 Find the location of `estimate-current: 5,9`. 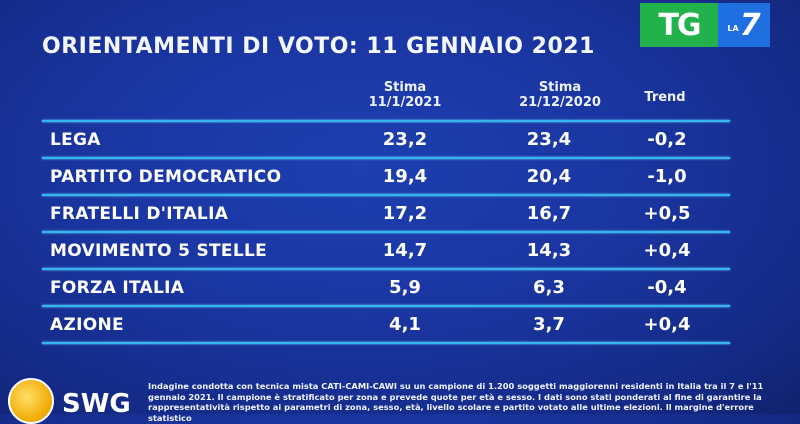

estimate-current: 5,9 is located at coordinates (405, 287).